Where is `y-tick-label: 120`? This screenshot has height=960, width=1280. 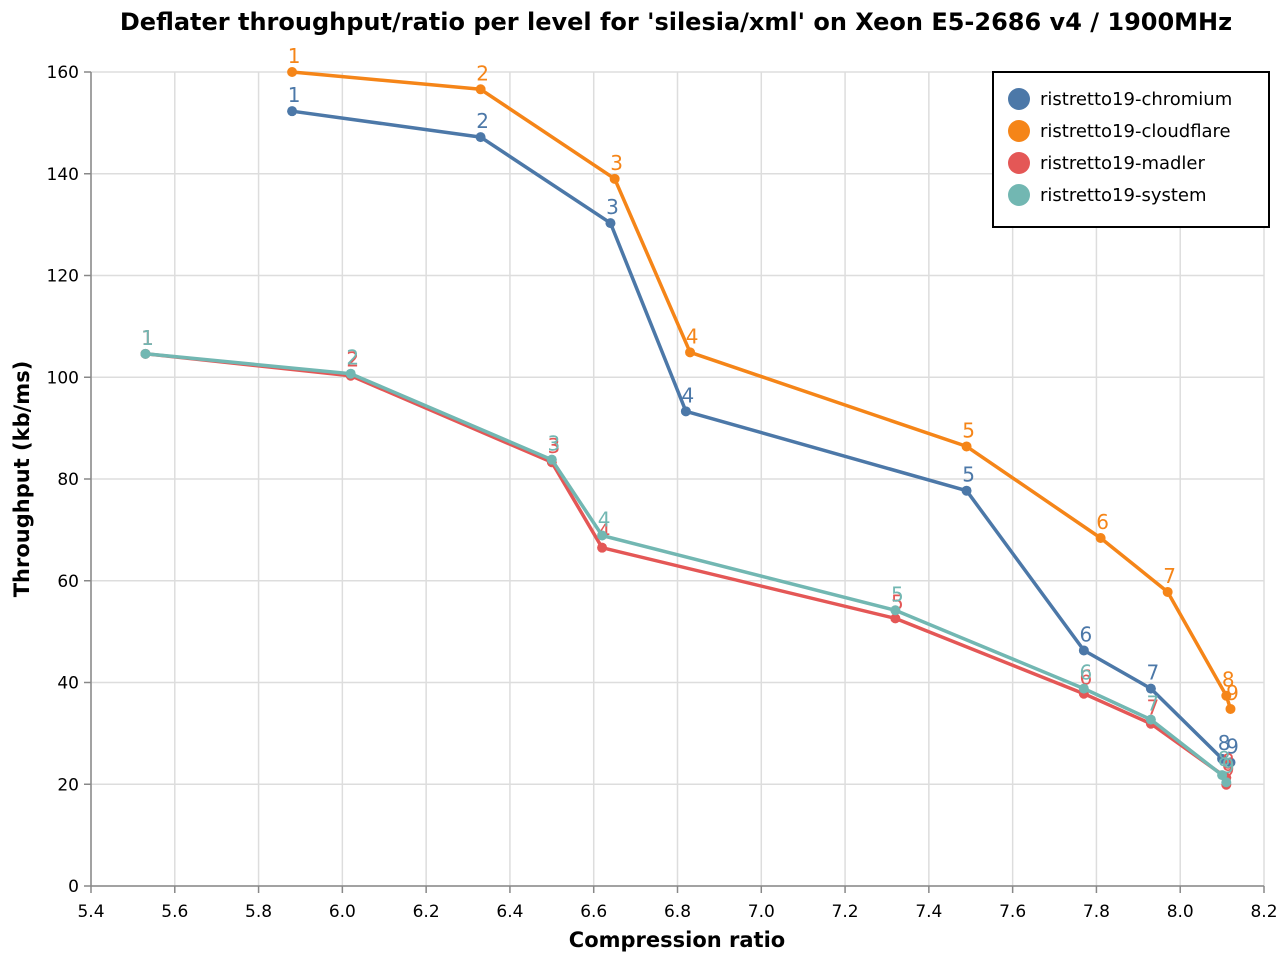
y-tick-label: 120 is located at coordinates (63, 277).